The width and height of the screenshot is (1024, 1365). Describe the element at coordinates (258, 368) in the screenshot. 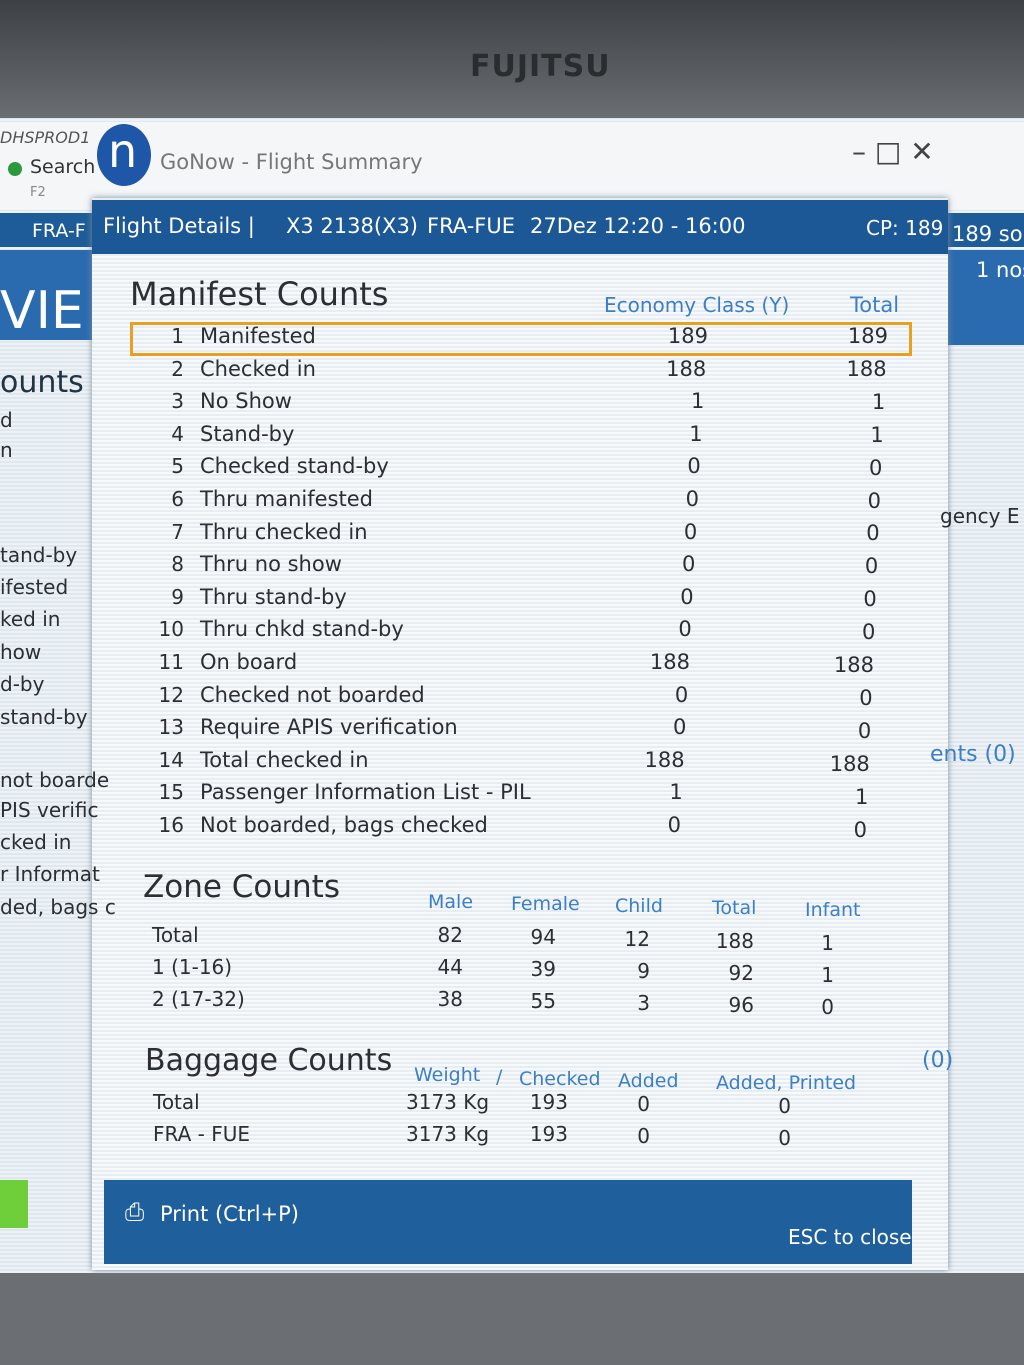

I see `row-label: Checked in` at that location.